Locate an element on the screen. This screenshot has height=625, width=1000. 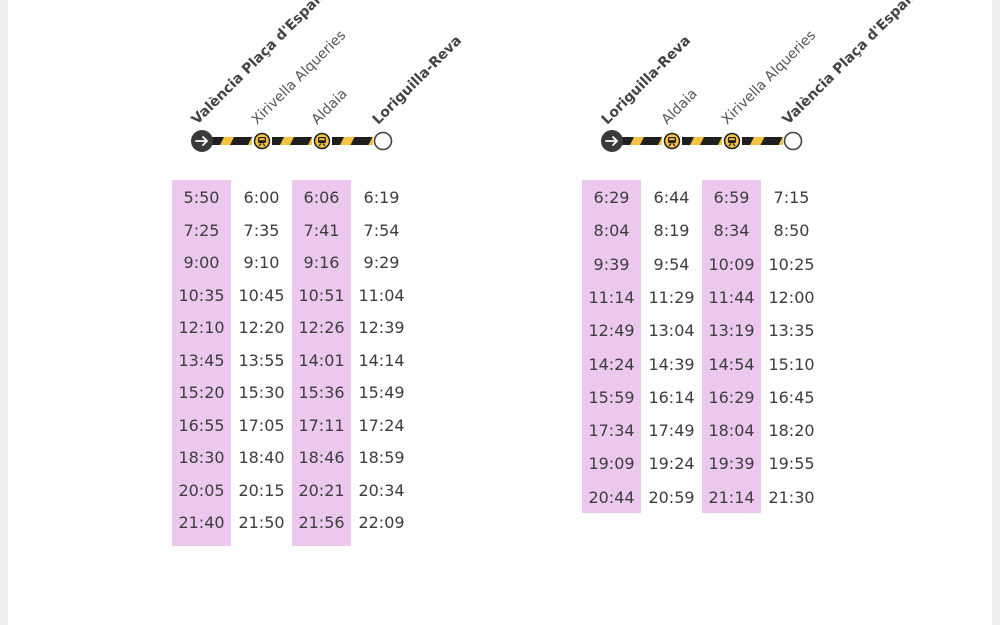
departure-time: 15:36 is located at coordinates (321, 392).